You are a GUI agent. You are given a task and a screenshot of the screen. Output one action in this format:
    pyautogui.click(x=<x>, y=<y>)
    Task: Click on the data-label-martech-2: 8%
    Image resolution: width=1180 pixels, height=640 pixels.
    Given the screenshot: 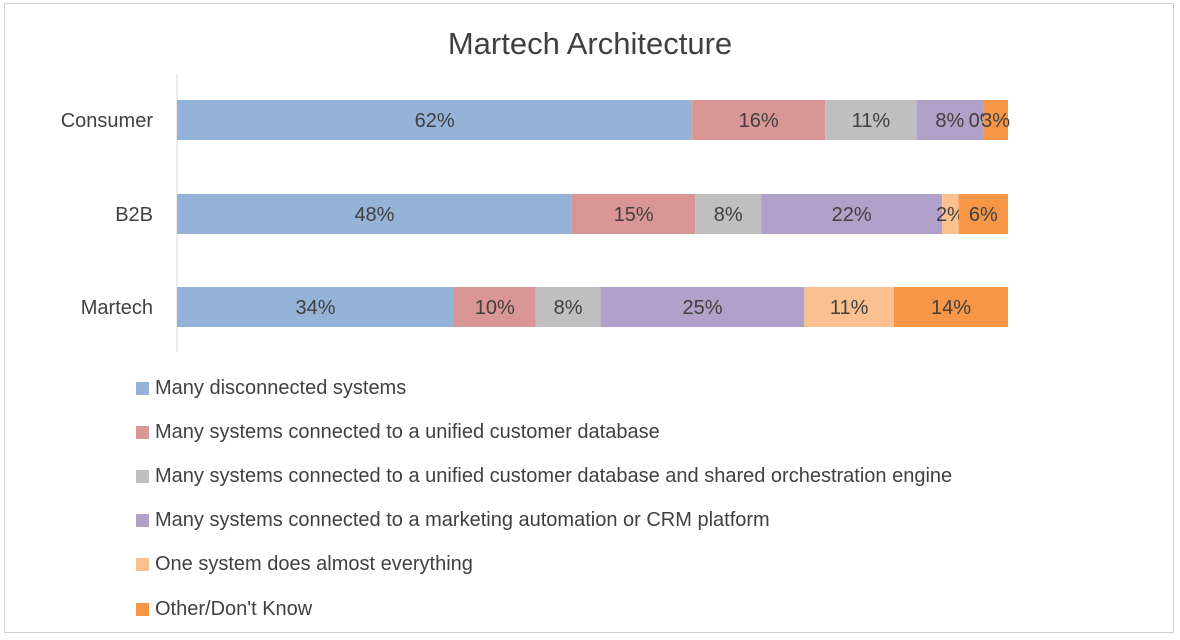 What is the action you would take?
    pyautogui.click(x=568, y=308)
    